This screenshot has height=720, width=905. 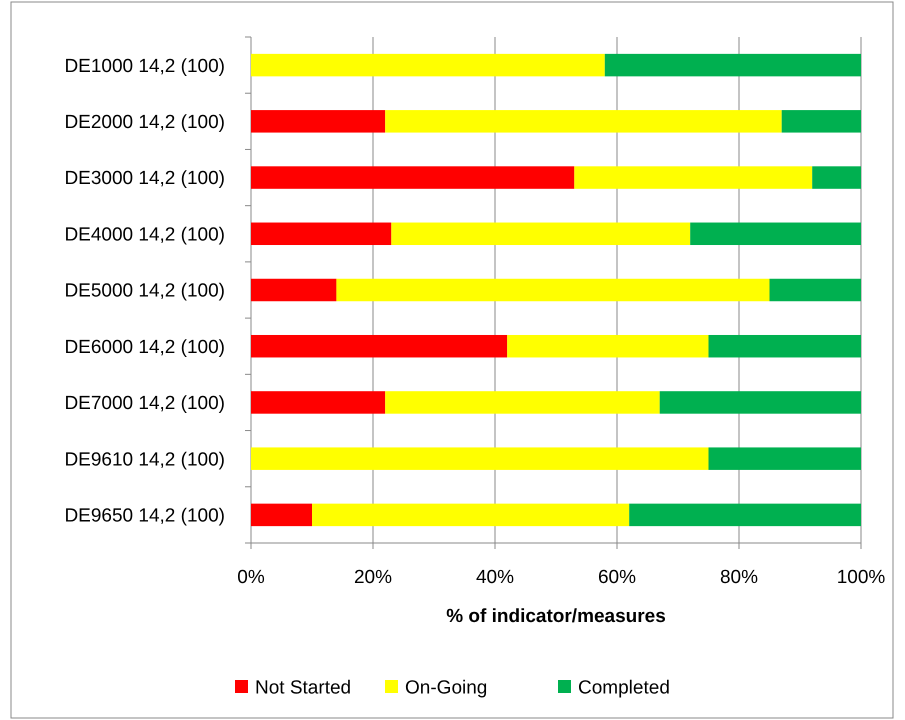 I want to click on x-tick-label: 100%, so click(x=861, y=577).